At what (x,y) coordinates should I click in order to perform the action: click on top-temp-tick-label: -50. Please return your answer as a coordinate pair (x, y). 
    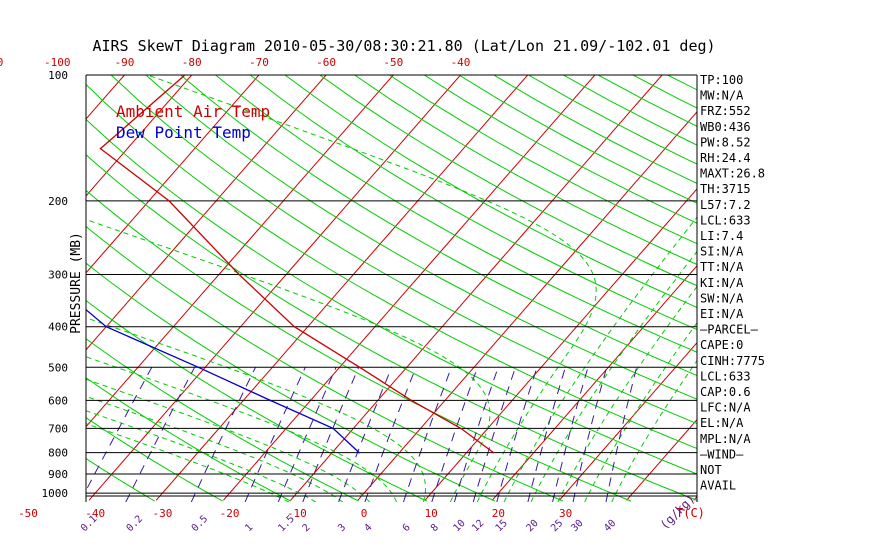
    Looking at the image, I should click on (393, 62).